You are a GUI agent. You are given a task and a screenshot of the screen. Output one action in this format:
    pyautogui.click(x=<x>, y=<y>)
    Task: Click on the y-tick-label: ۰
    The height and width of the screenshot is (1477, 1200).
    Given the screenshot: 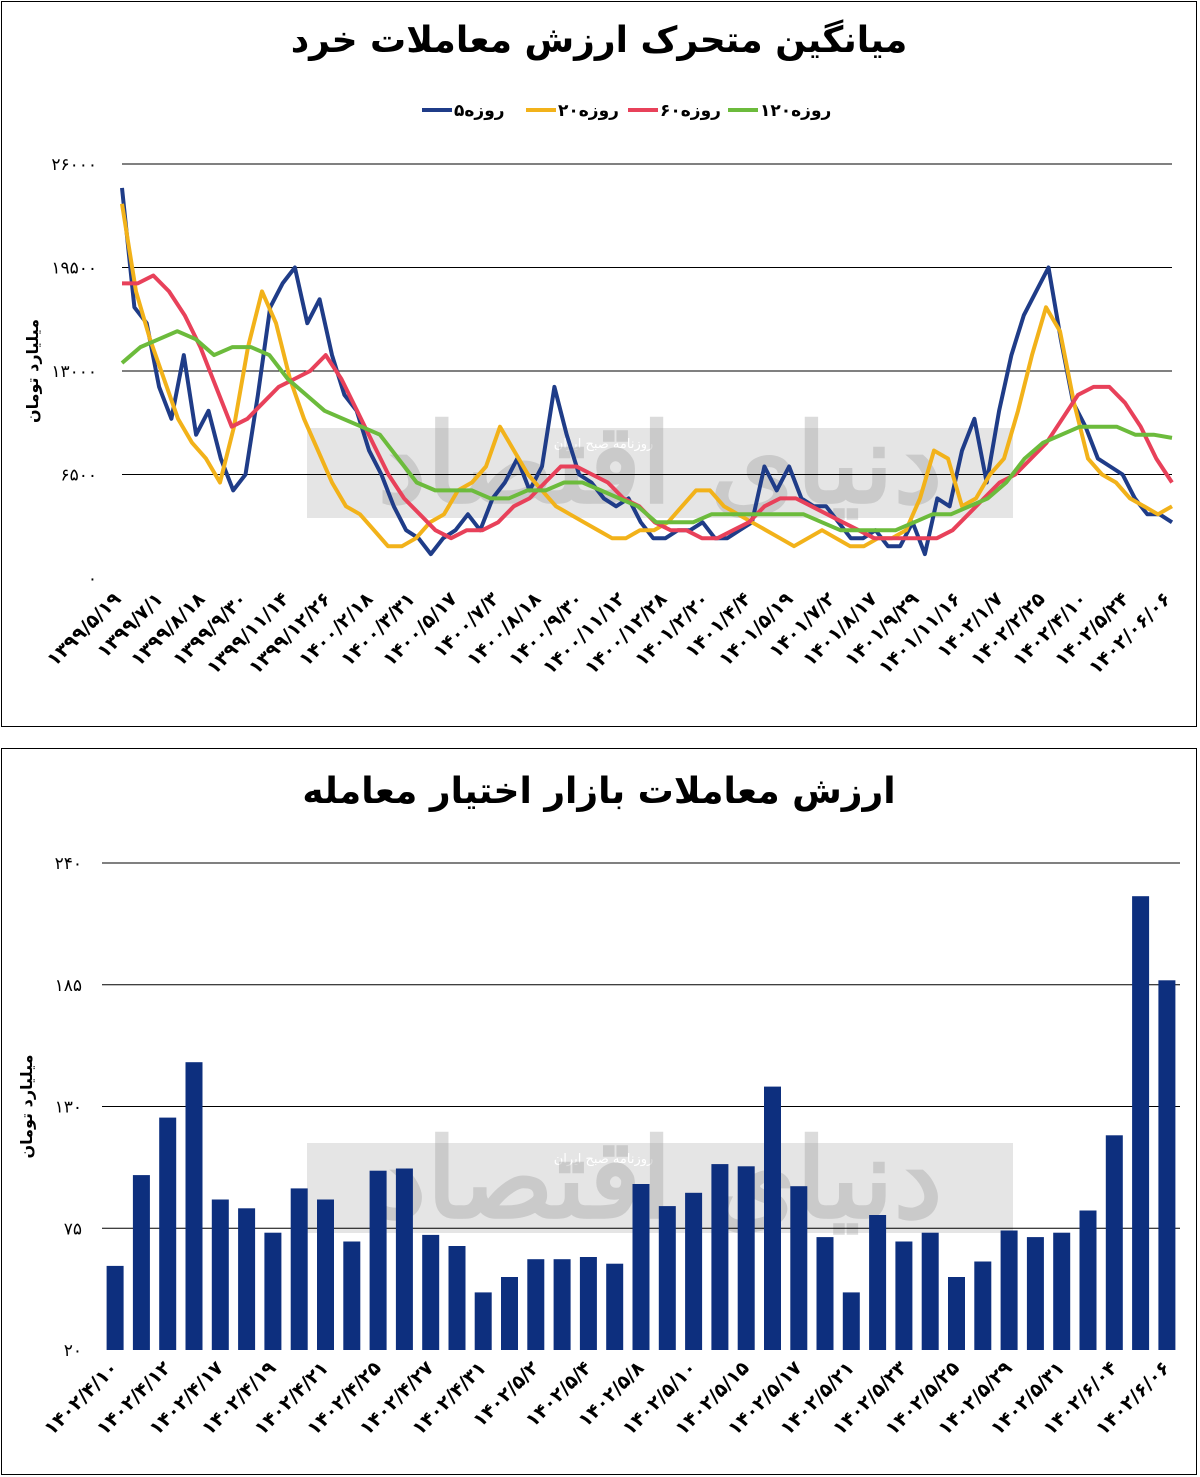 What is the action you would take?
    pyautogui.click(x=92, y=579)
    